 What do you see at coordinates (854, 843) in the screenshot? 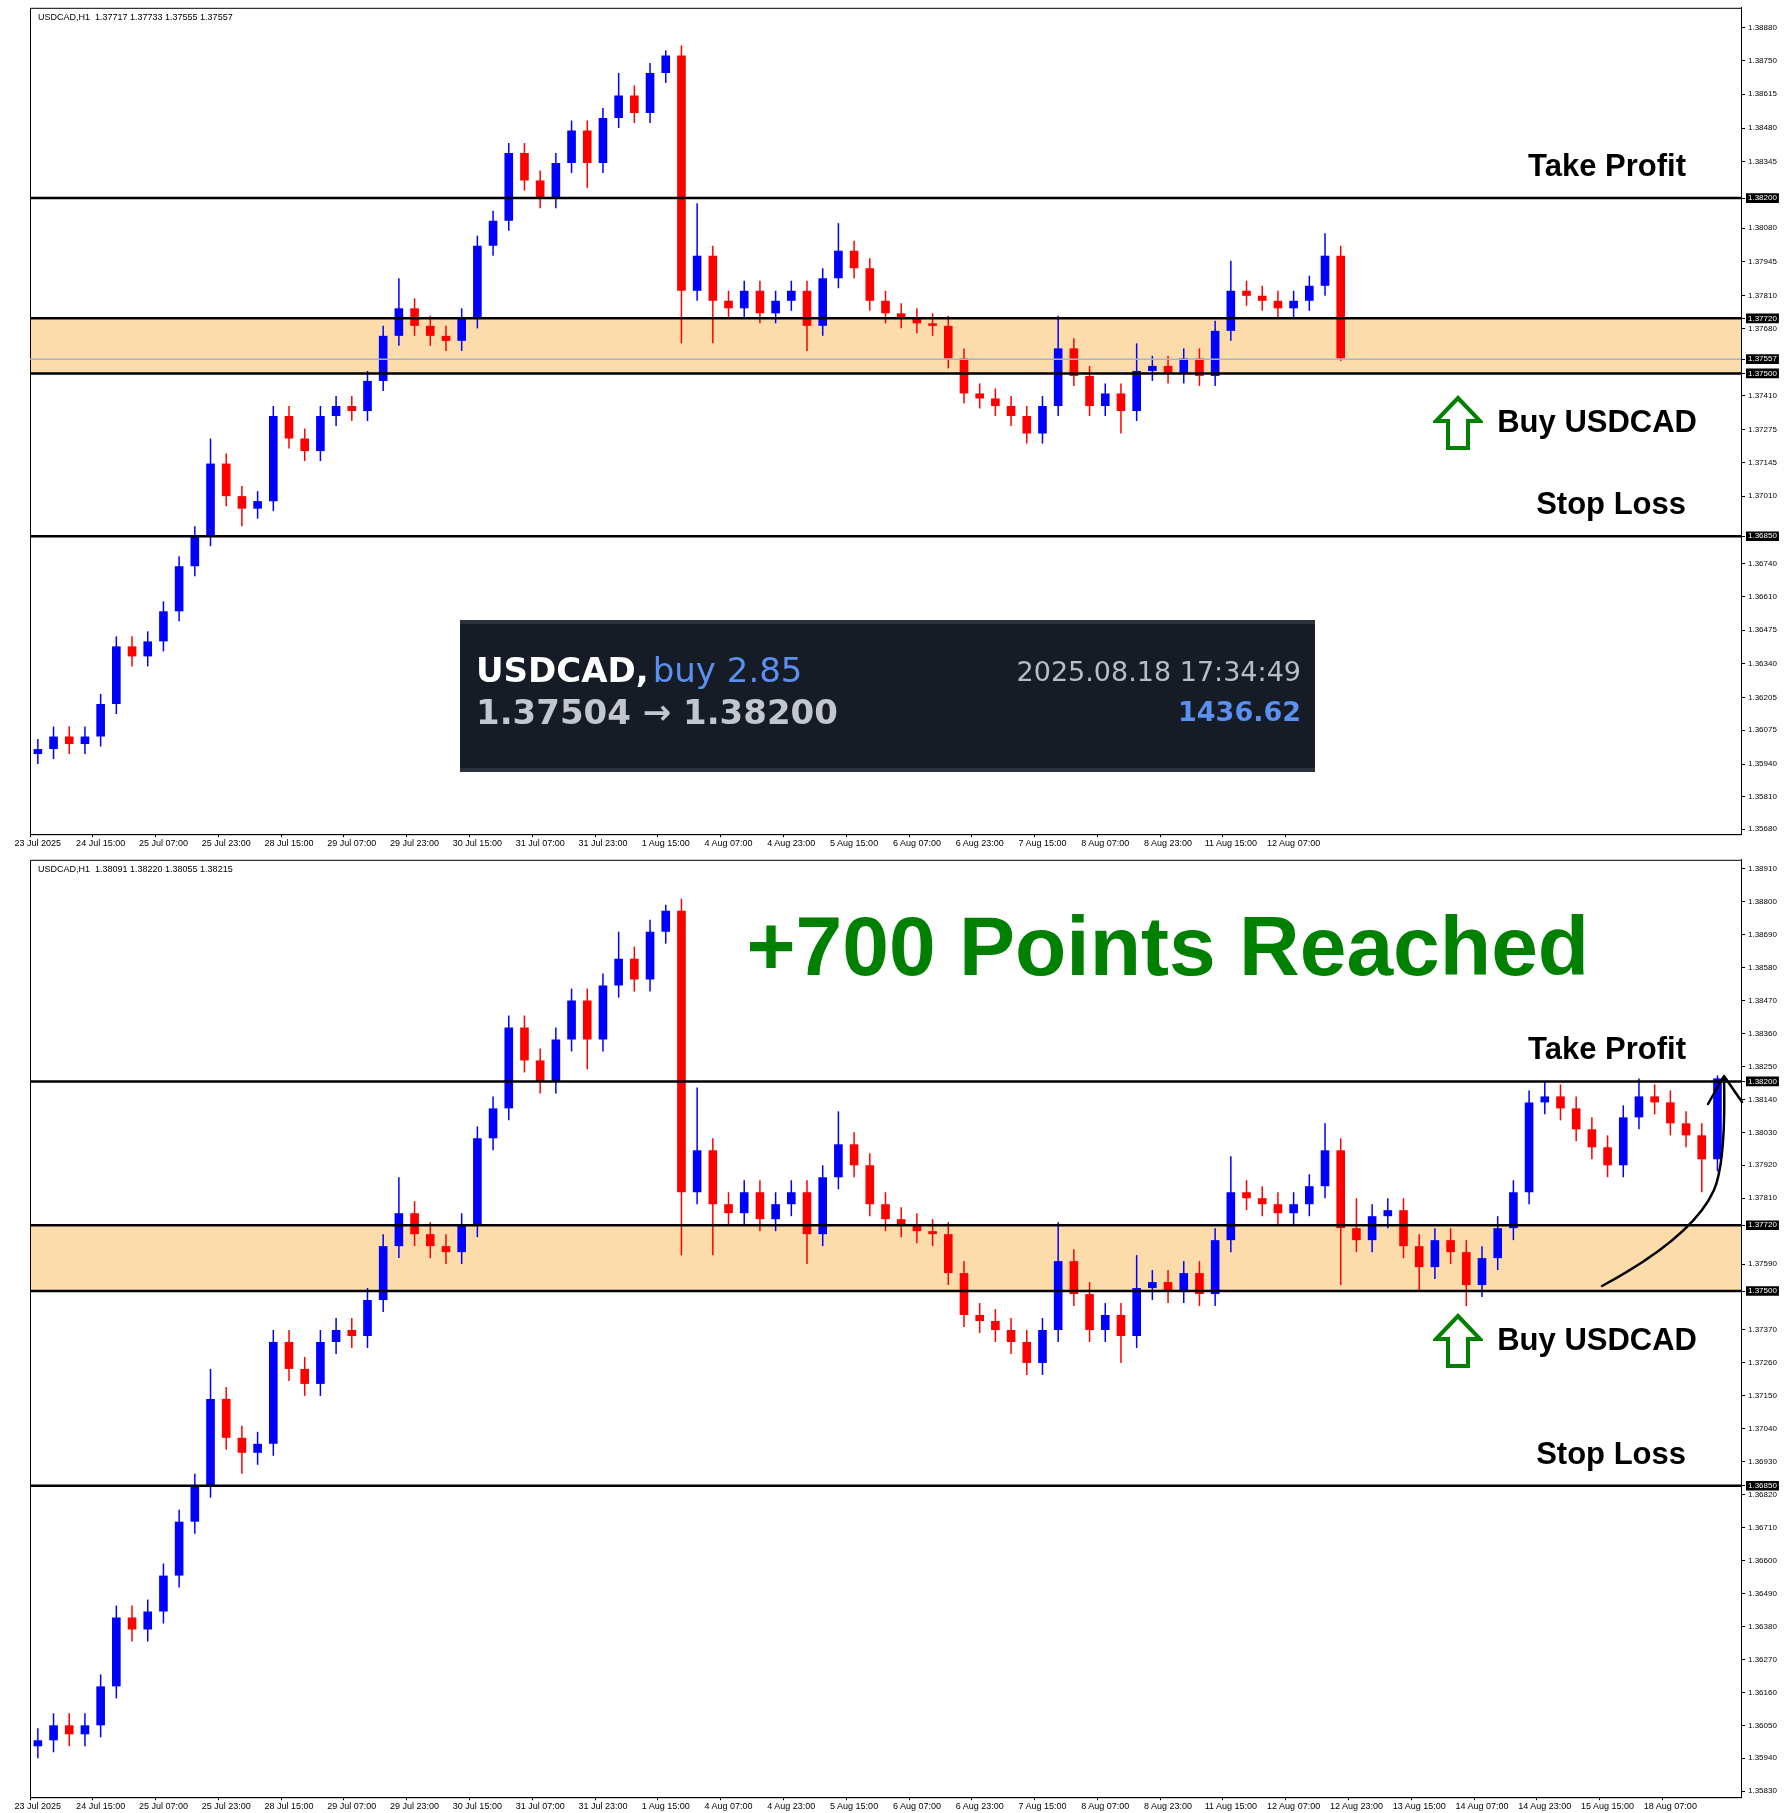
I see `x-tick-label: 5 Aug 15:00` at bounding box center [854, 843].